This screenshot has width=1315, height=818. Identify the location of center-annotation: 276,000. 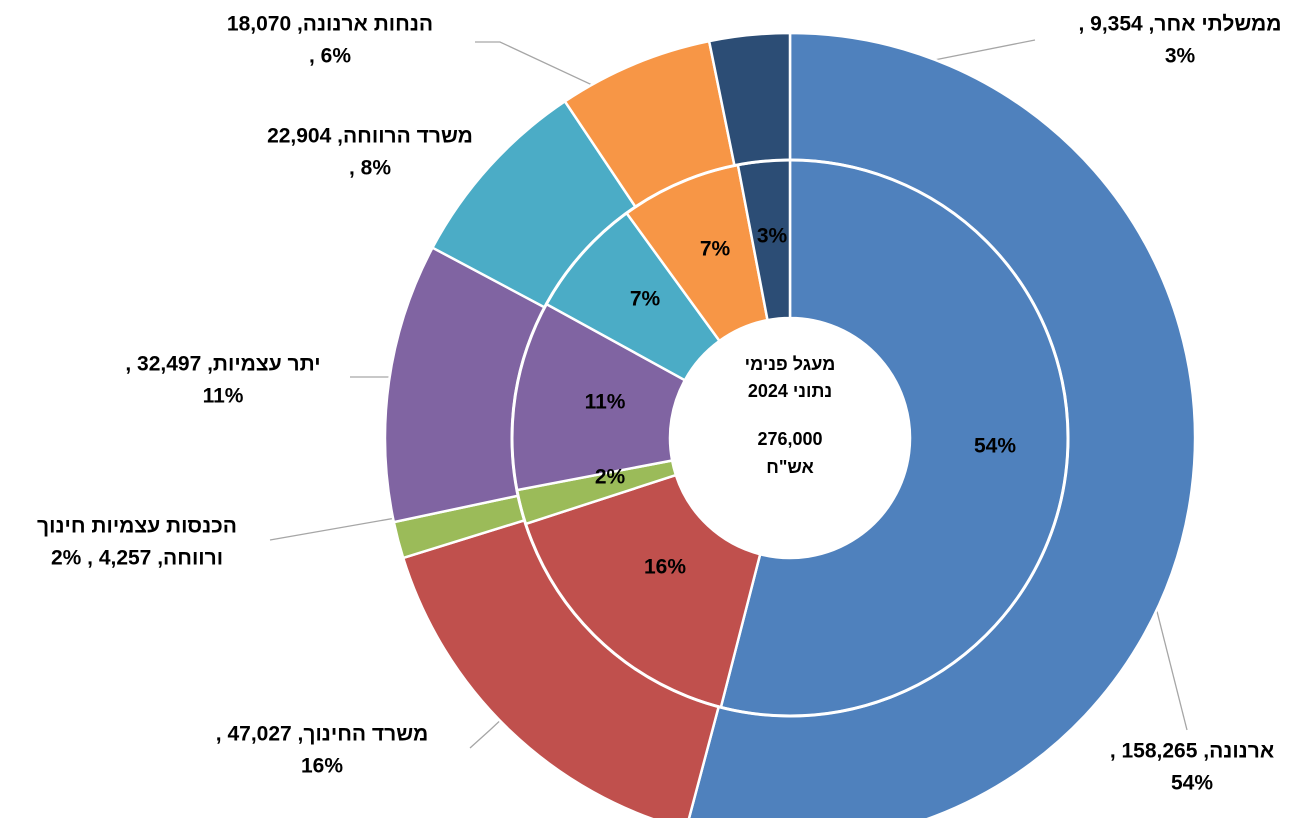
(789, 439).